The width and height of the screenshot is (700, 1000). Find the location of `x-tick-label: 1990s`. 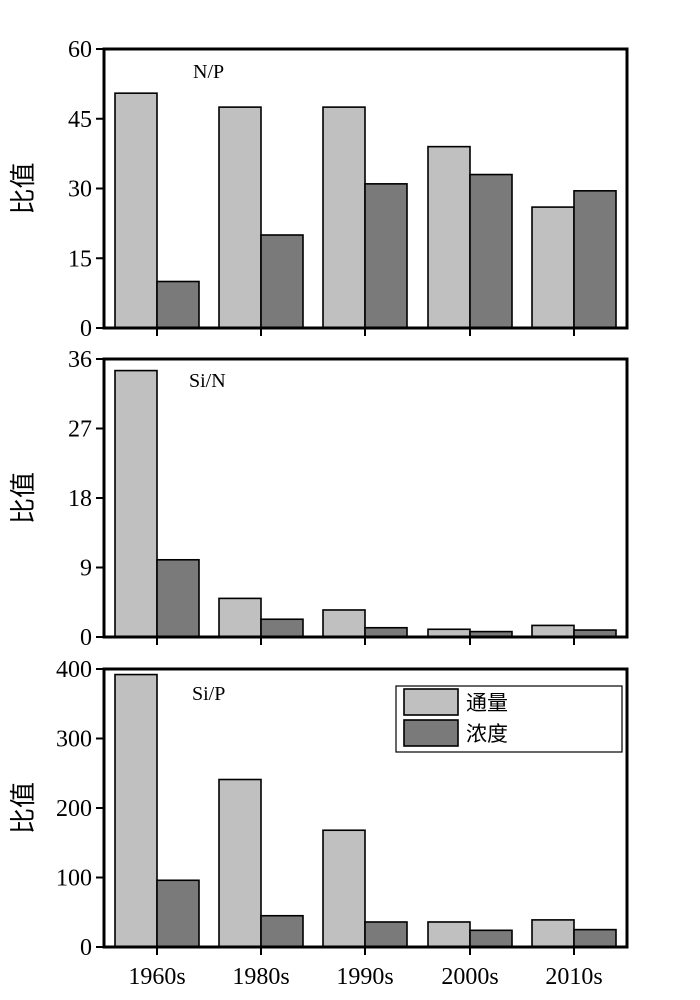

x-tick-label: 1990s is located at coordinates (364, 977).